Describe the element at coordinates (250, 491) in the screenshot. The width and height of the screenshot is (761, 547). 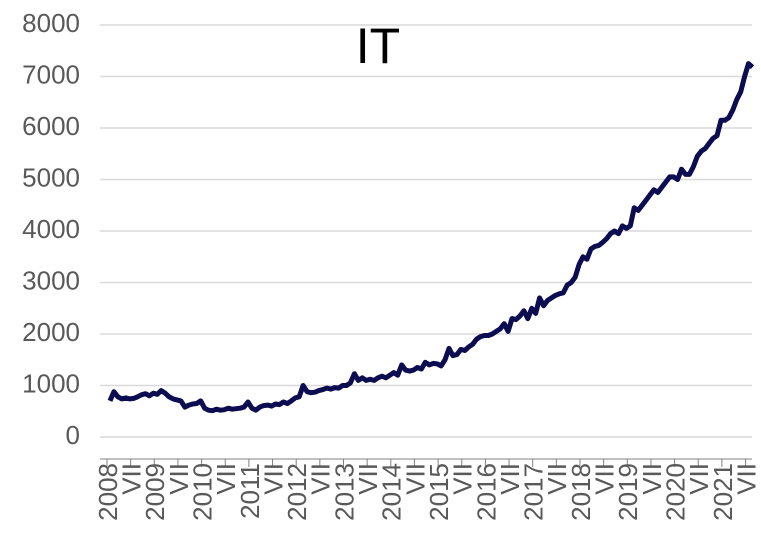
I see `x-tick-label: 2011` at that location.